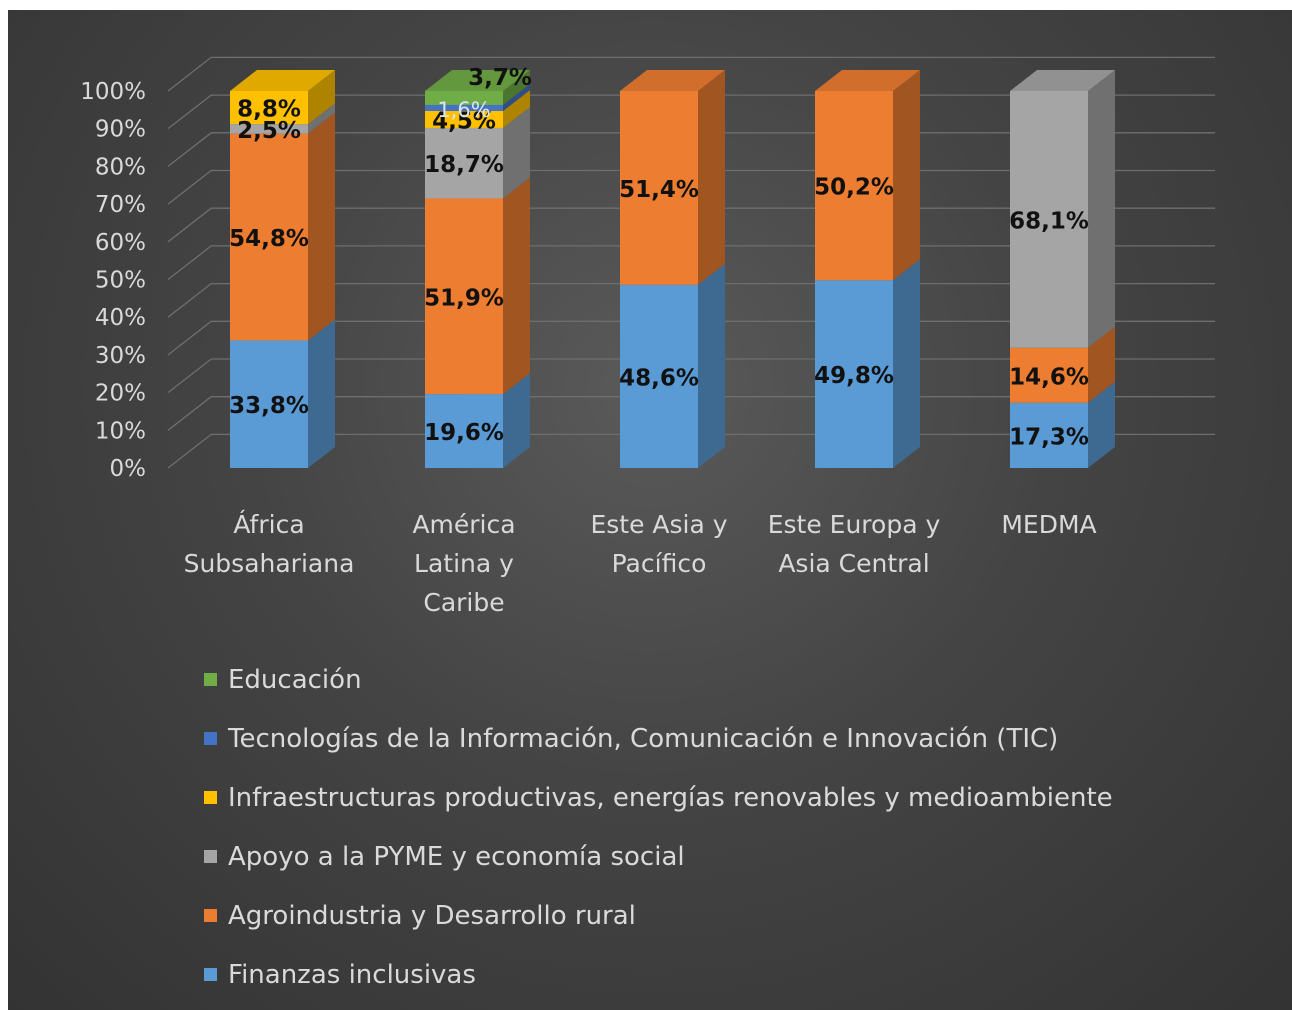 This screenshot has height=1010, width=1292. What do you see at coordinates (463, 563) in the screenshot?
I see `x-category-label: América Latina y Caribe` at bounding box center [463, 563].